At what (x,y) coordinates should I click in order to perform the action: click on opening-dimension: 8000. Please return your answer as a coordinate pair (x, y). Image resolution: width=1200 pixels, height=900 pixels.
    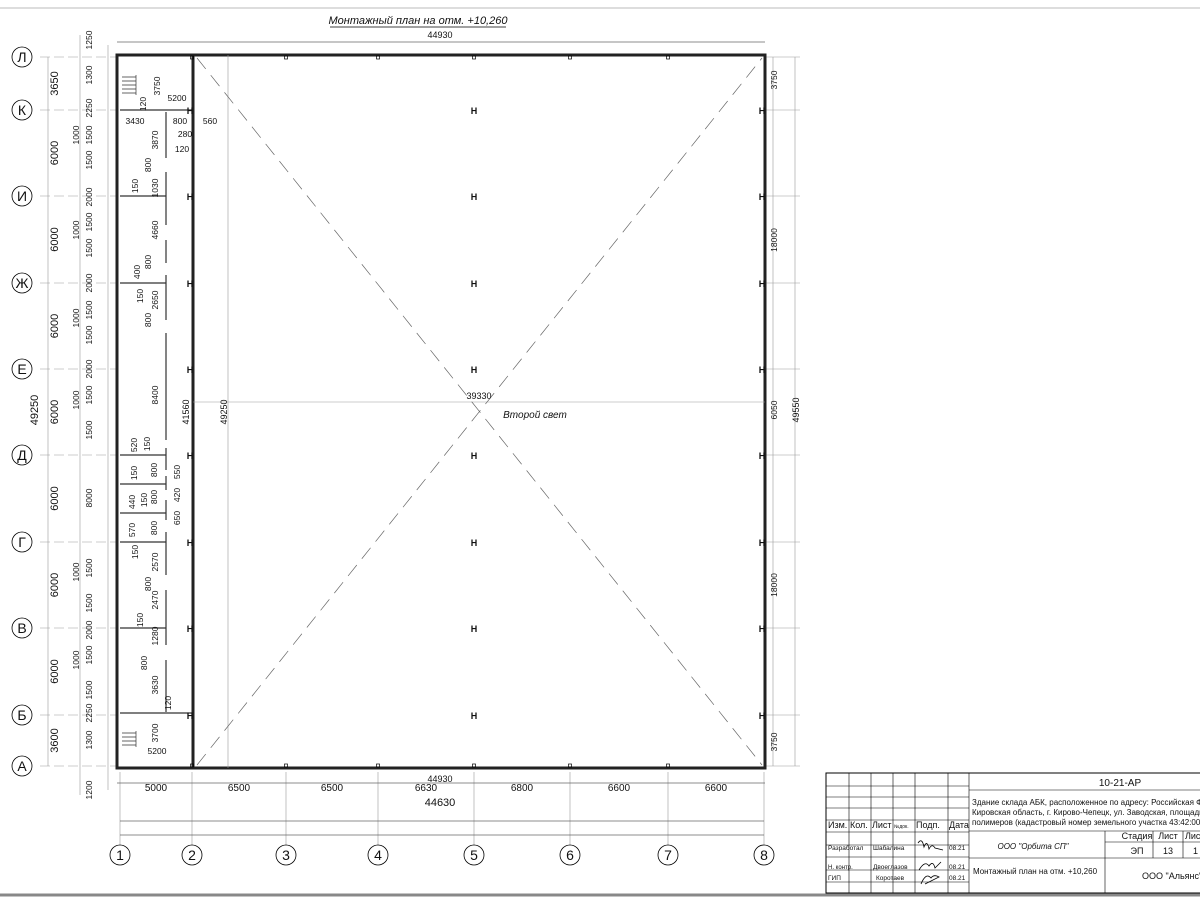
    Looking at the image, I should click on (89, 497).